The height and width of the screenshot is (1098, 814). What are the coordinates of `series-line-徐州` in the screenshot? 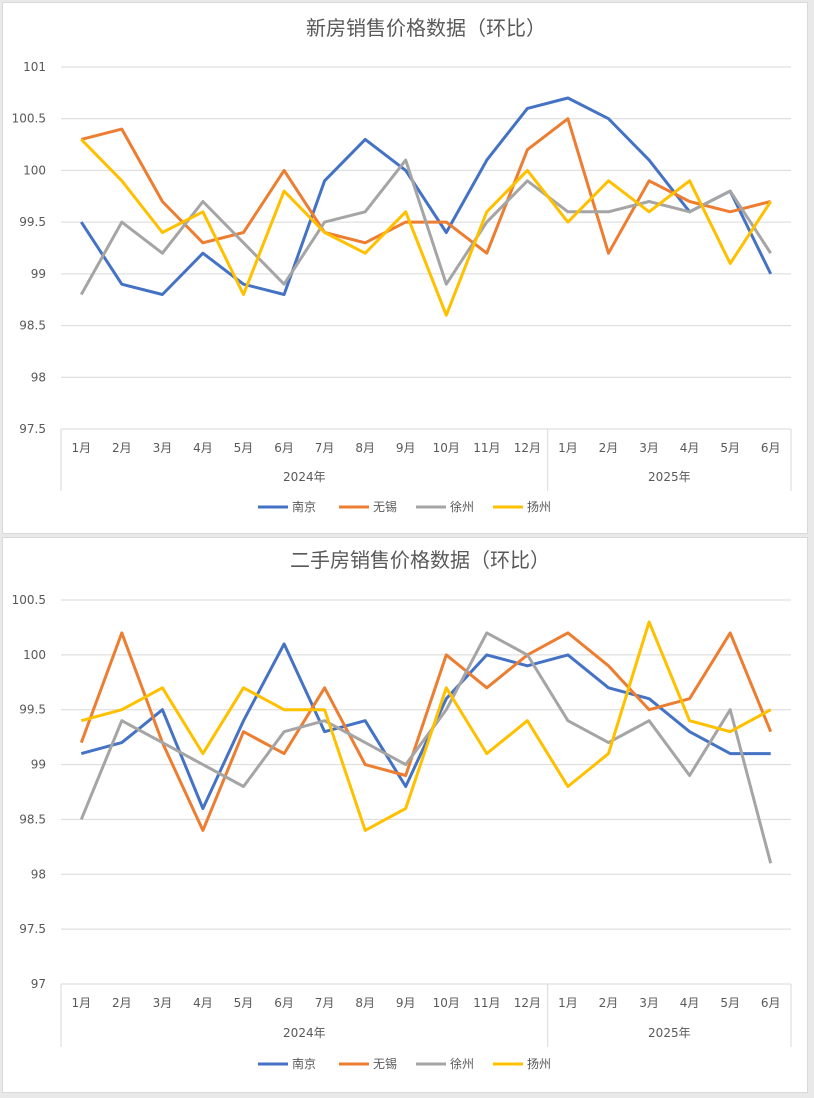 It's located at (425, 227).